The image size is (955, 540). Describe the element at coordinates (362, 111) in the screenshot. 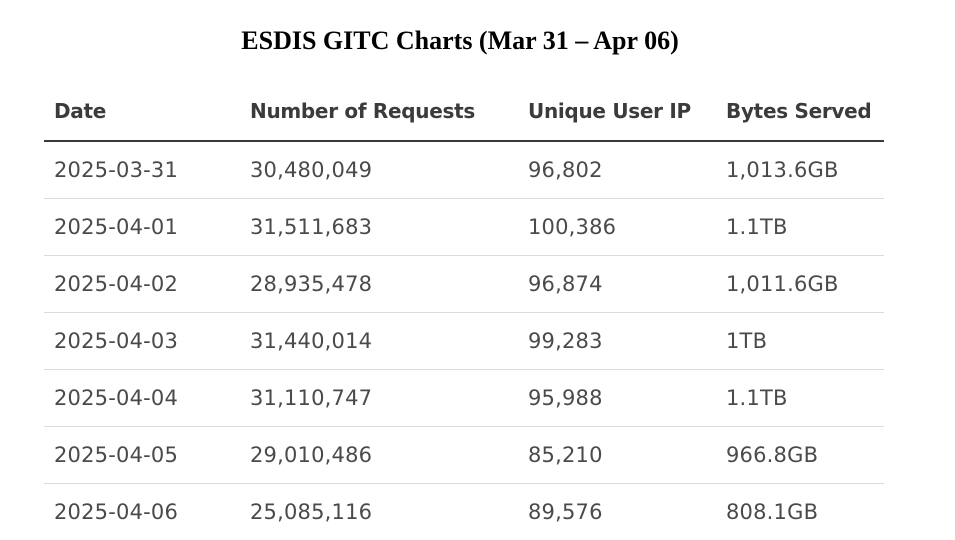

I see `column-header-requests: Number of Requests` at that location.